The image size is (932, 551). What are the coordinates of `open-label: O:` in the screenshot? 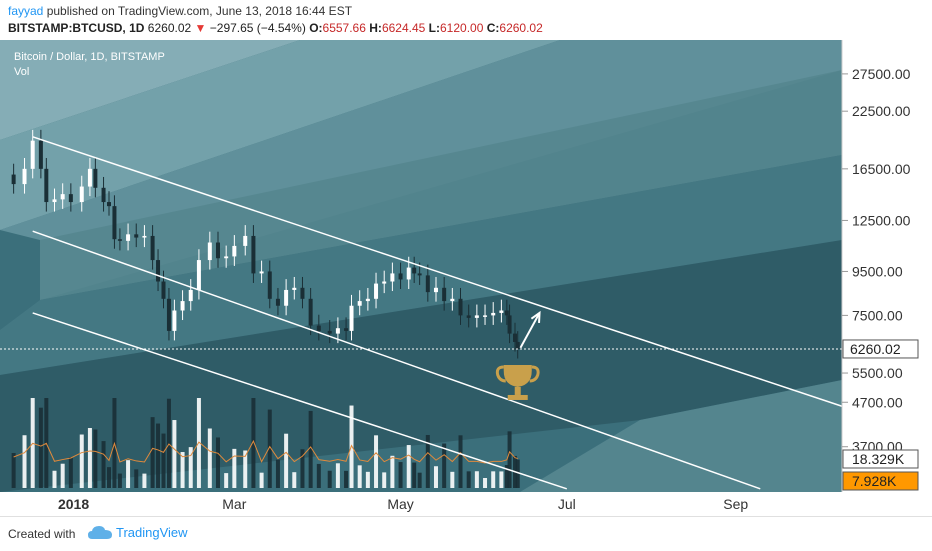 It's located at (316, 28).